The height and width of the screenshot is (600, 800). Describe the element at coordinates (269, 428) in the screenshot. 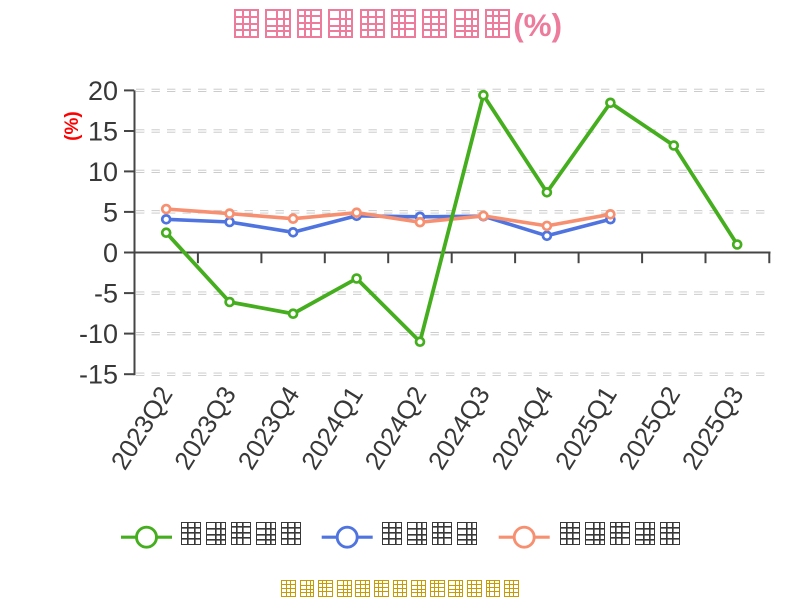

I see `svg-text: 2023Q4` at that location.